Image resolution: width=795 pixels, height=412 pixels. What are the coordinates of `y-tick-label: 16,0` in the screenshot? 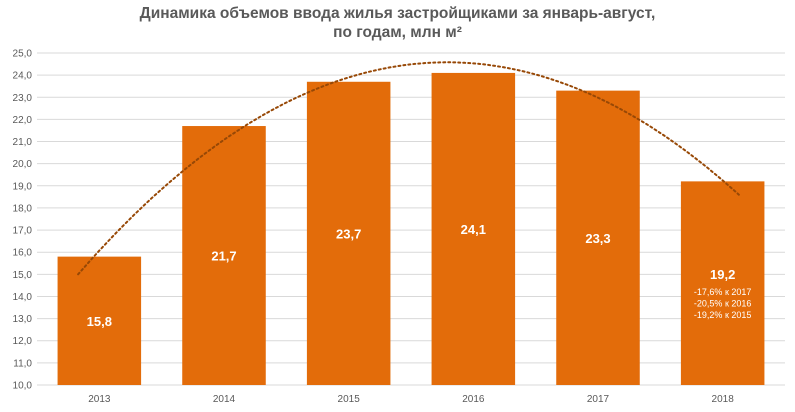 It's located at (23, 253).